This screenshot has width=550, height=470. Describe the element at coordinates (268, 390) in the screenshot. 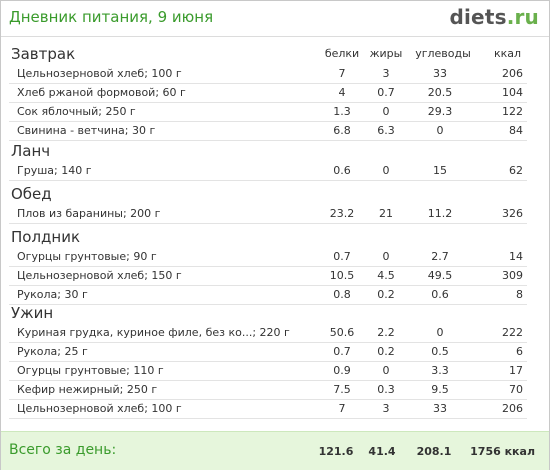

I see `food-row: Кефир нежирный; 250 г 7.5 0.3 9.5 70` at that location.